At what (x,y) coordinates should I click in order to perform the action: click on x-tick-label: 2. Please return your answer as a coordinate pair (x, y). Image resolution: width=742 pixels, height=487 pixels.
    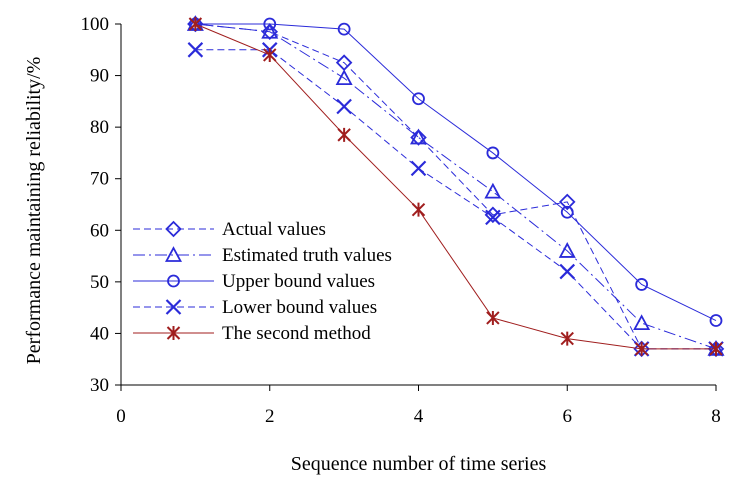
    Looking at the image, I should click on (270, 416).